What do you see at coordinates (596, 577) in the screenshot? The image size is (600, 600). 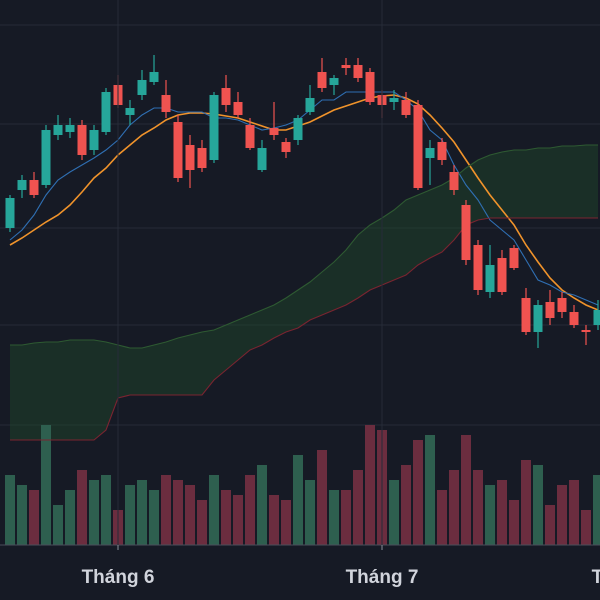 I see `x-tick-label: Tháng 8` at bounding box center [596, 577].